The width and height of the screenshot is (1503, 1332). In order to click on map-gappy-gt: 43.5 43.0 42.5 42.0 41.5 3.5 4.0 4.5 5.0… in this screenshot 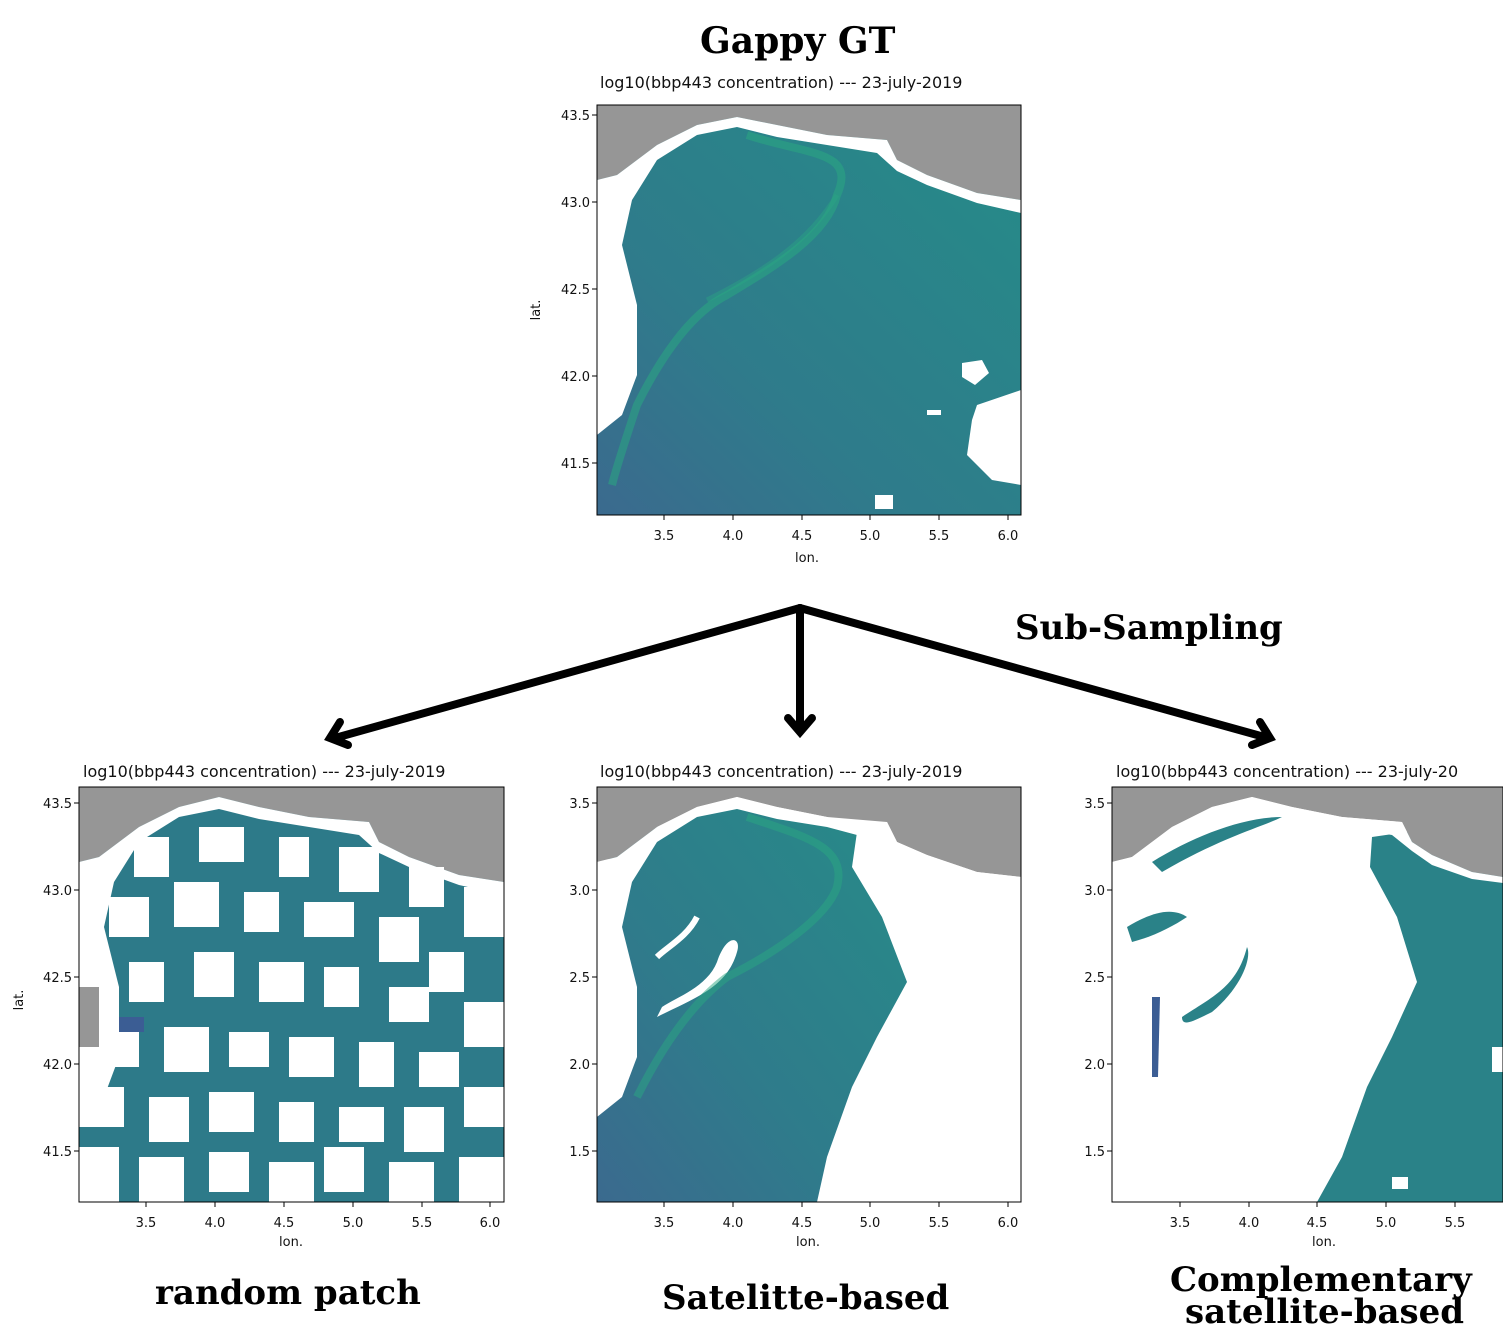, I will do `click(775, 335)`.